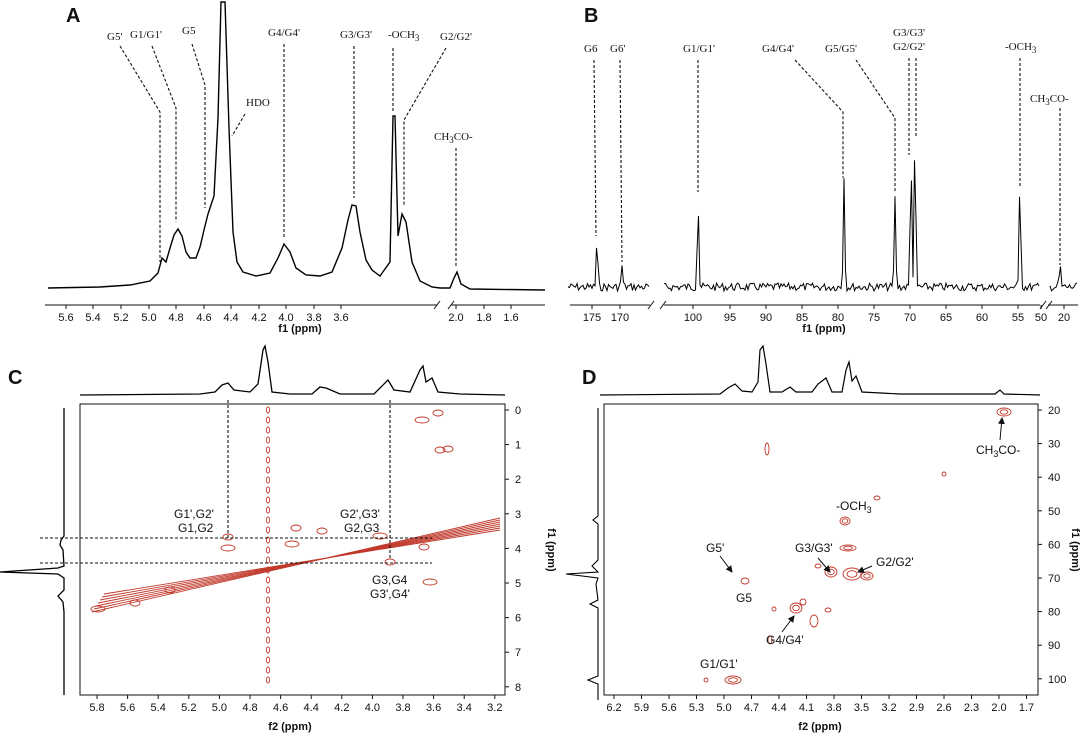 The height and width of the screenshot is (734, 1080). I want to click on panel-c-ytick-label: 7, so click(518, 653).